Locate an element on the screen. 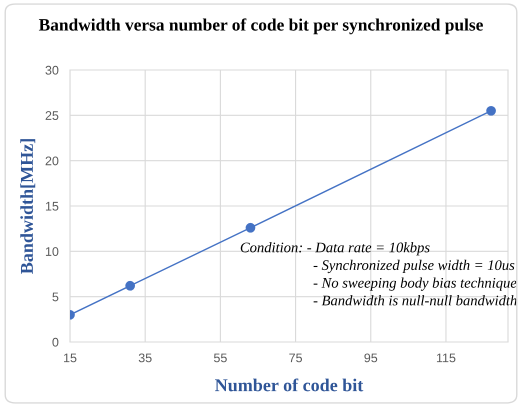 Image resolution: width=522 pixels, height=407 pixels. annotation: - Synchronized pulse width = 10us is located at coordinates (414, 267).